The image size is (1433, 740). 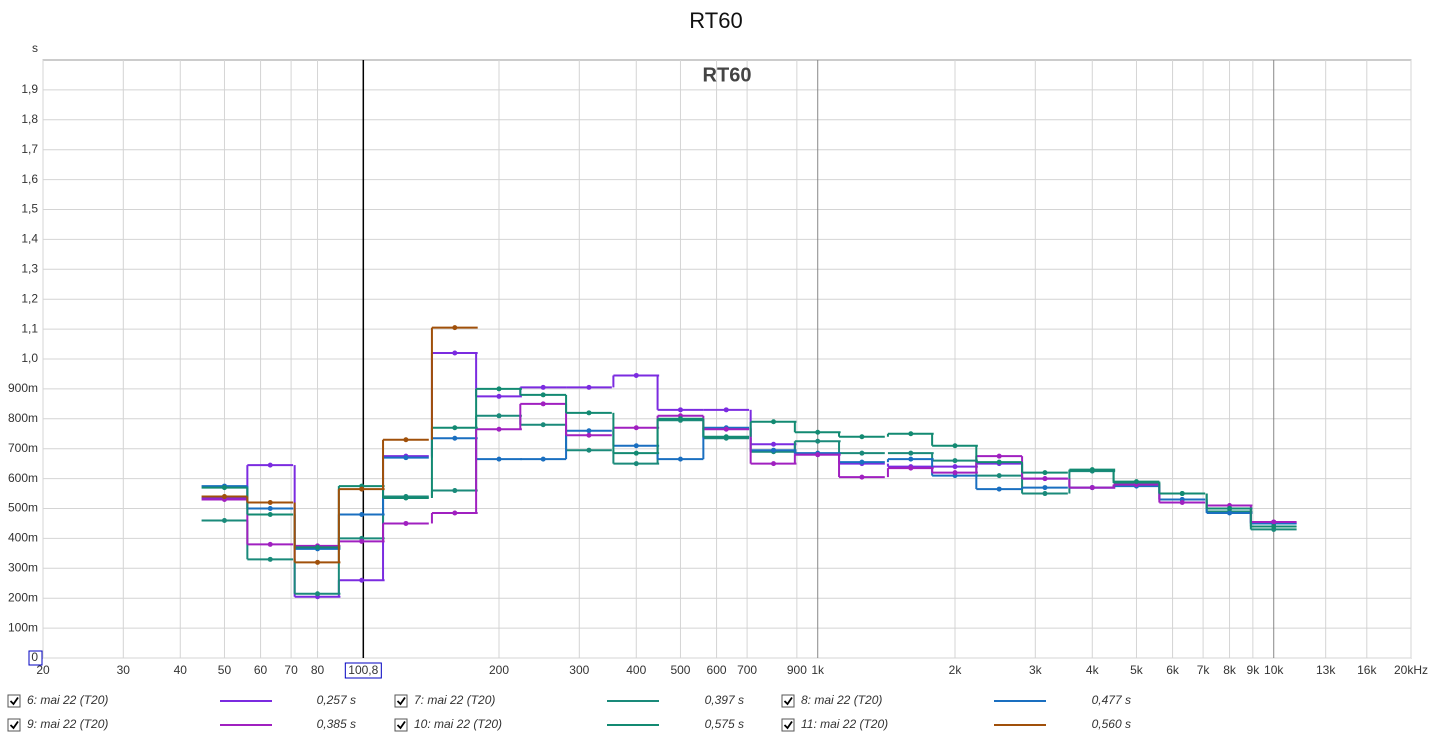 What do you see at coordinates (1111, 724) in the screenshot?
I see `legend-value: 0,560 s` at bounding box center [1111, 724].